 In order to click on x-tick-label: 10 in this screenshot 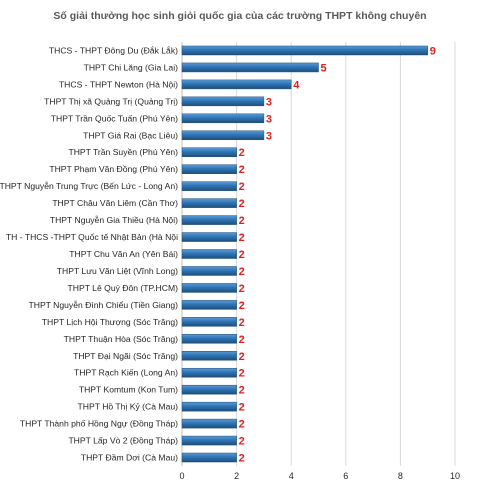, I will do `click(455, 476)`.